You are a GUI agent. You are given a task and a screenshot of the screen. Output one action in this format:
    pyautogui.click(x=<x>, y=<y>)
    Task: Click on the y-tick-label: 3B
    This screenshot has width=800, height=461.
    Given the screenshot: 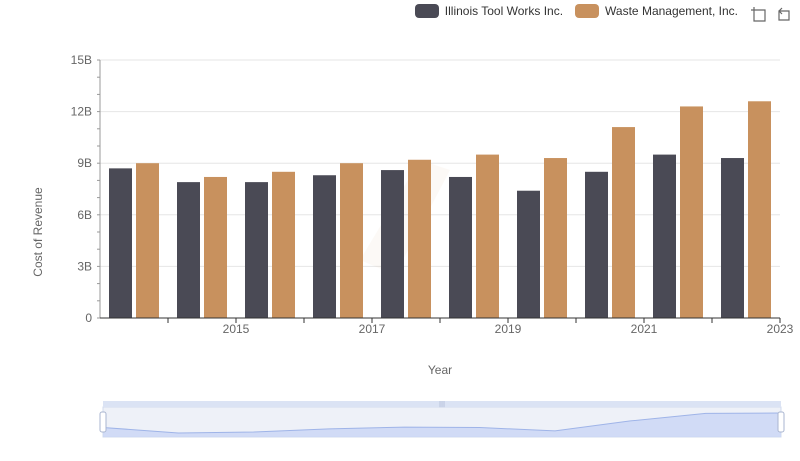 What is the action you would take?
    pyautogui.click(x=84, y=266)
    